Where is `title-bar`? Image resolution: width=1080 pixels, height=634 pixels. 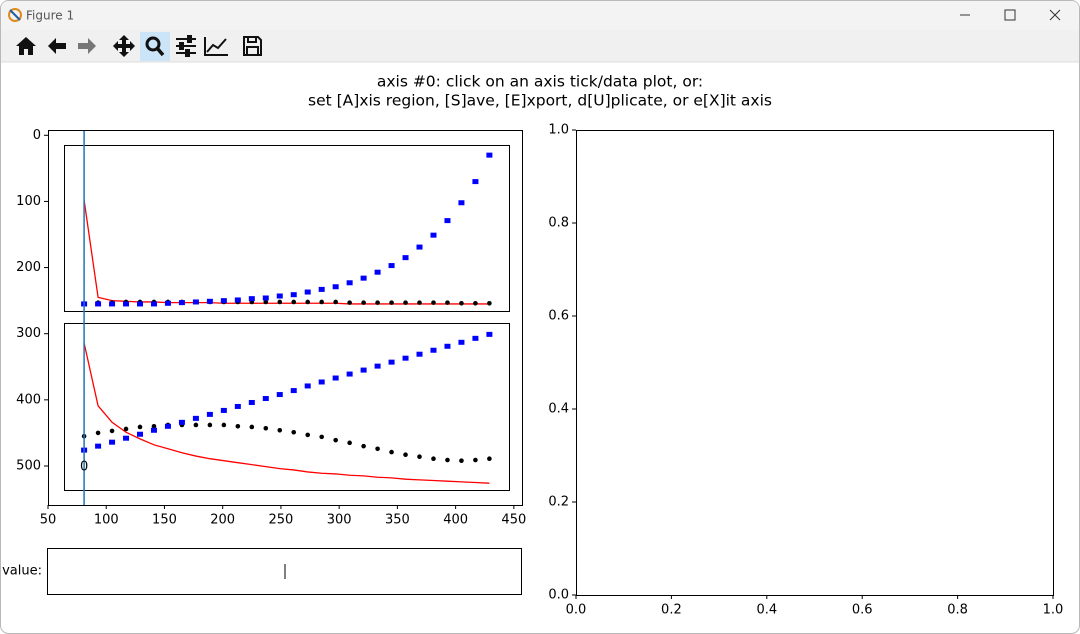
title-bar is located at coordinates (540, 15).